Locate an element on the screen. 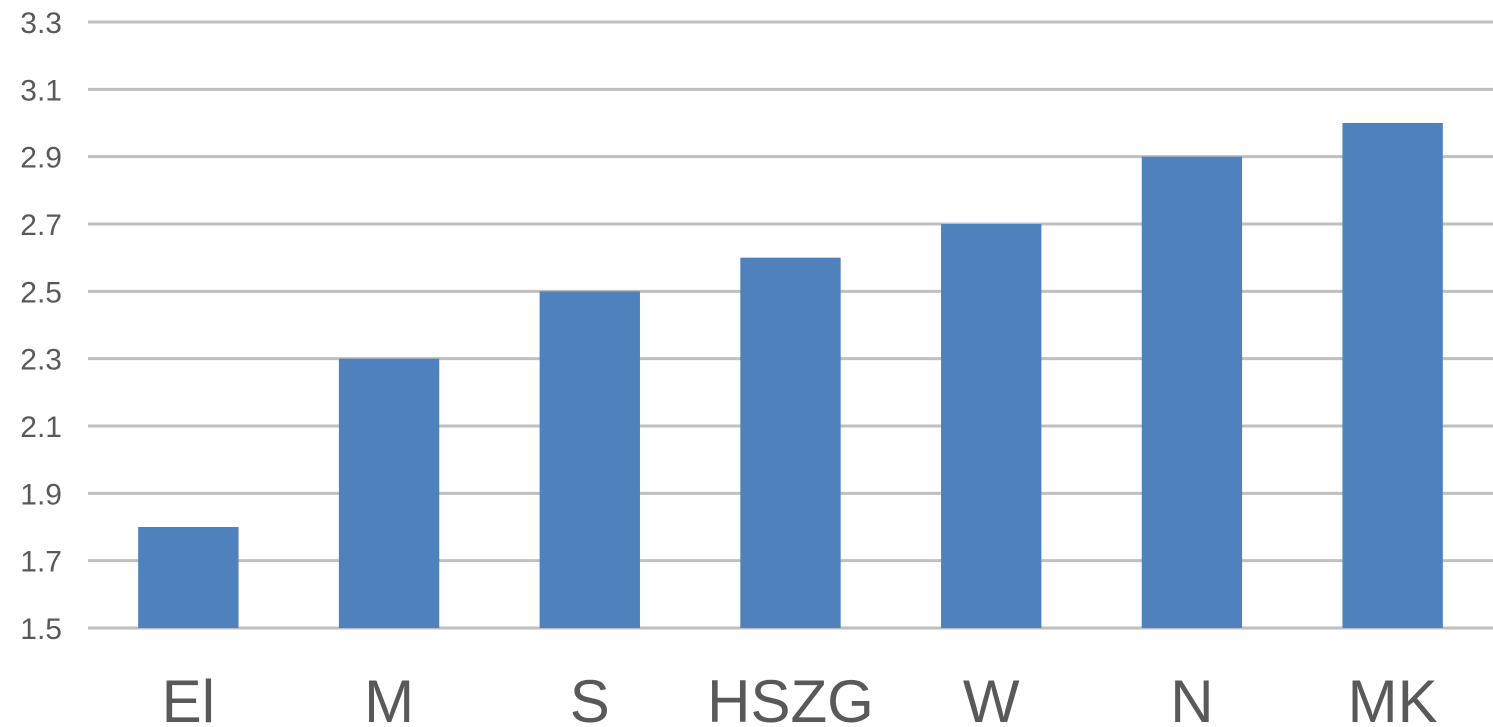 Image resolution: width=1493 pixels, height=727 pixels. bar-s is located at coordinates (589, 459).